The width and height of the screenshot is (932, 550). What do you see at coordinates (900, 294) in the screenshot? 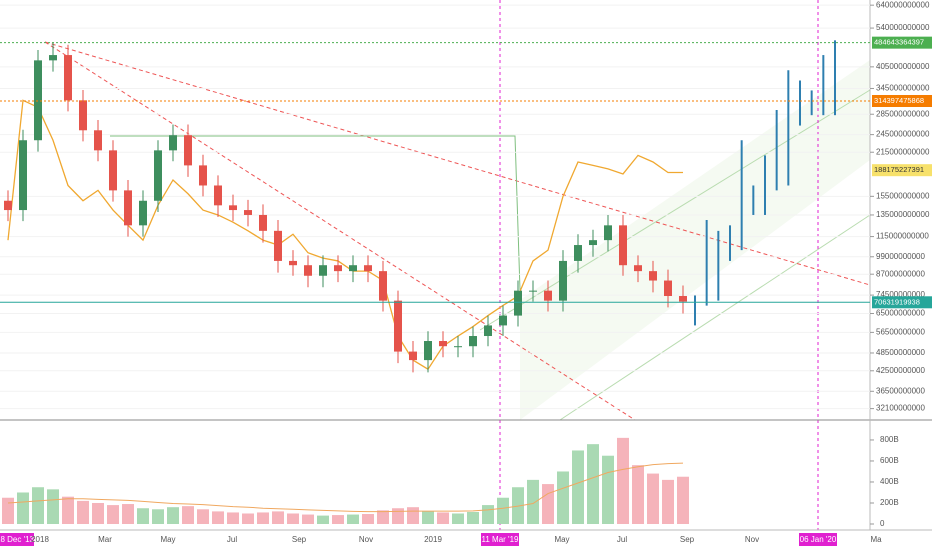
I see `y-tick-label: 74500000000` at bounding box center [900, 294].